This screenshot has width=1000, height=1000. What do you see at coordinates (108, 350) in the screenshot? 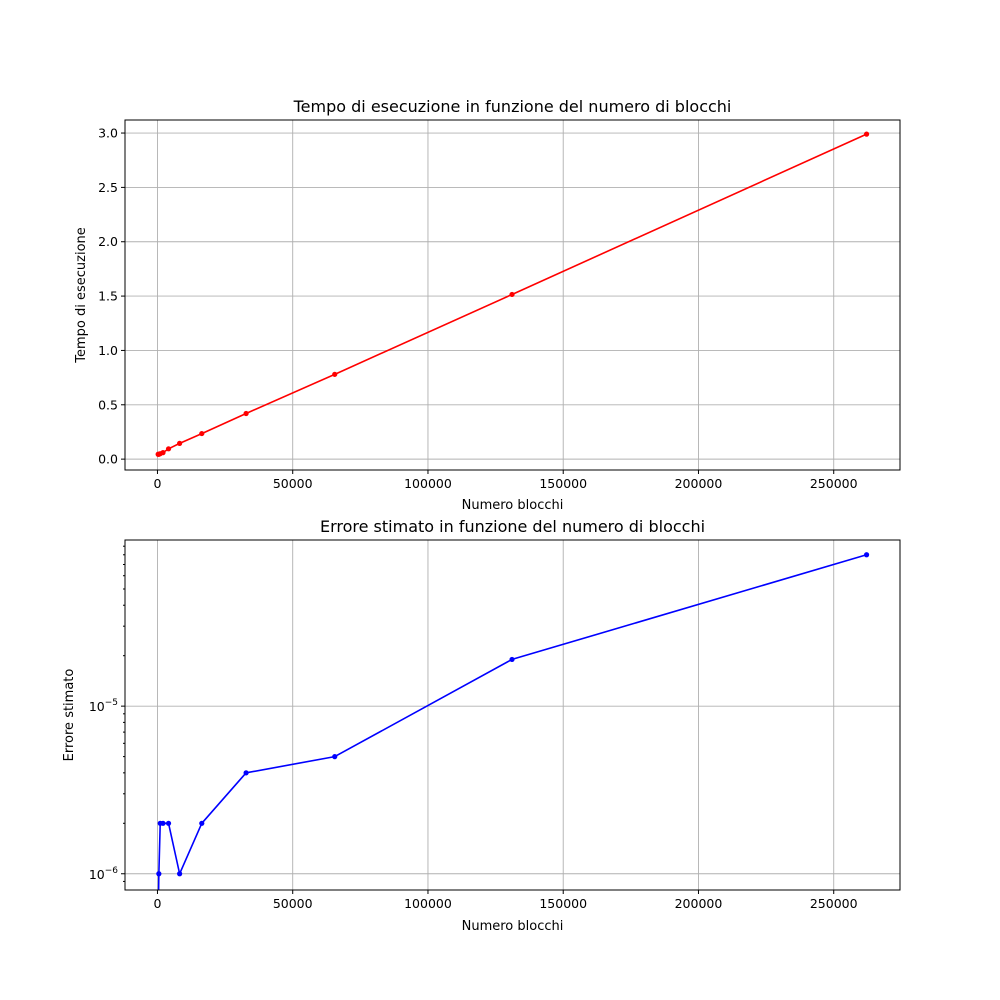
I see `y-tick-label: 1.0` at bounding box center [108, 350].